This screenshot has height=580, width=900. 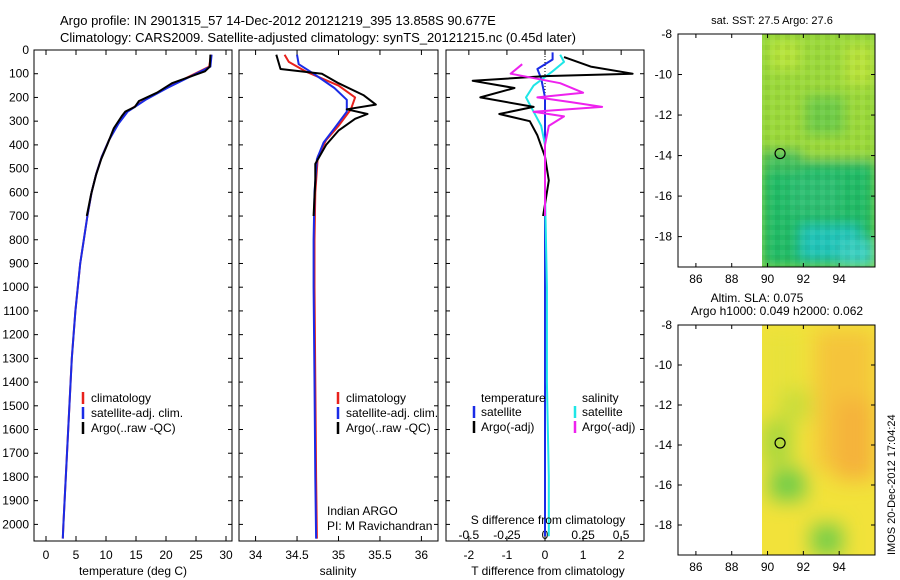 What do you see at coordinates (19, 263) in the screenshot?
I see `depth-tick-label: 900` at bounding box center [19, 263].